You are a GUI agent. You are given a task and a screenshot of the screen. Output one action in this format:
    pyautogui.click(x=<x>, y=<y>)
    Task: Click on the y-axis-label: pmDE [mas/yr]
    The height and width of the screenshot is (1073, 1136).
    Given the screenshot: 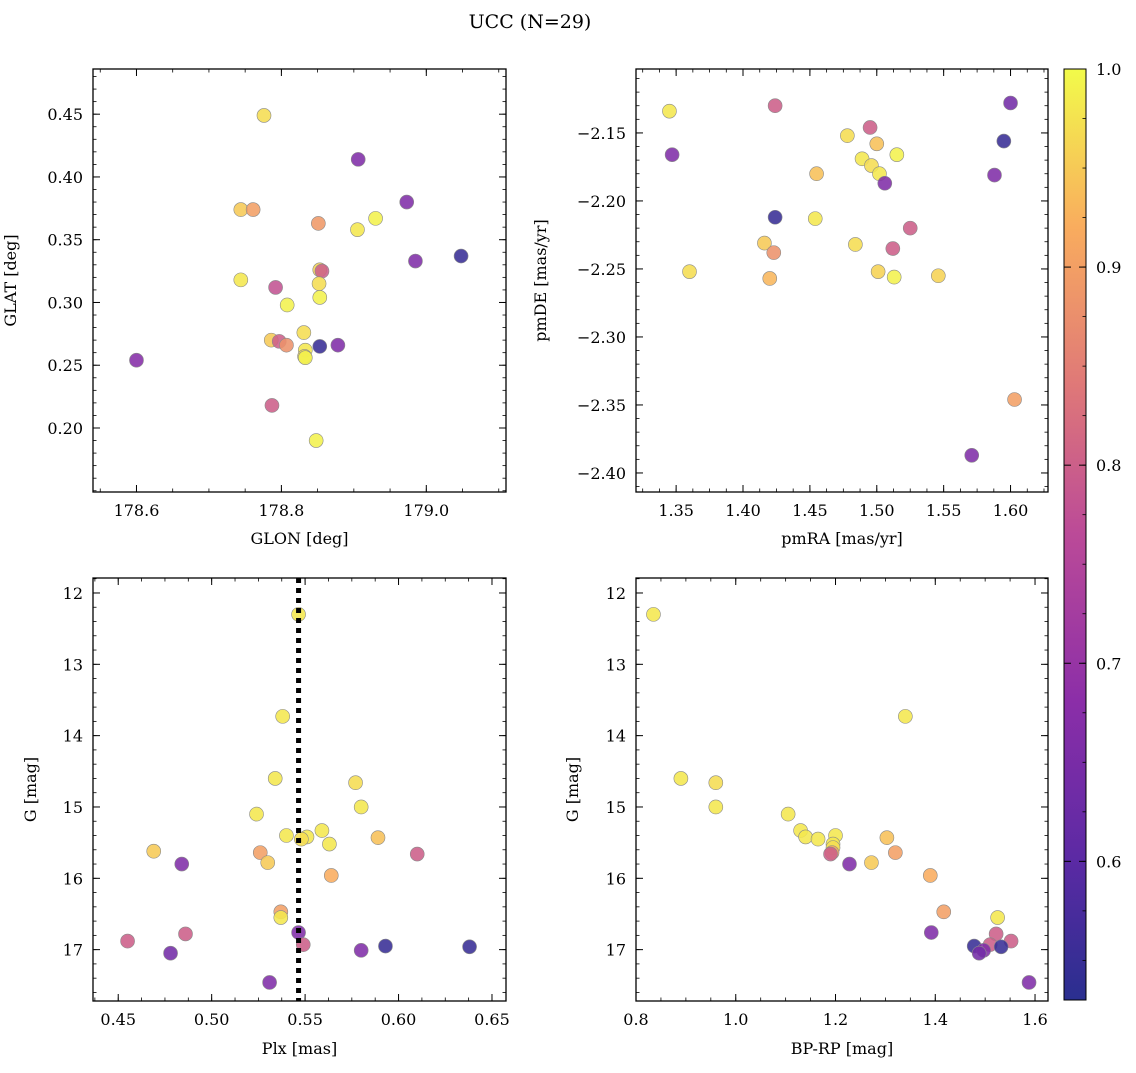 What is the action you would take?
    pyautogui.click(x=540, y=280)
    